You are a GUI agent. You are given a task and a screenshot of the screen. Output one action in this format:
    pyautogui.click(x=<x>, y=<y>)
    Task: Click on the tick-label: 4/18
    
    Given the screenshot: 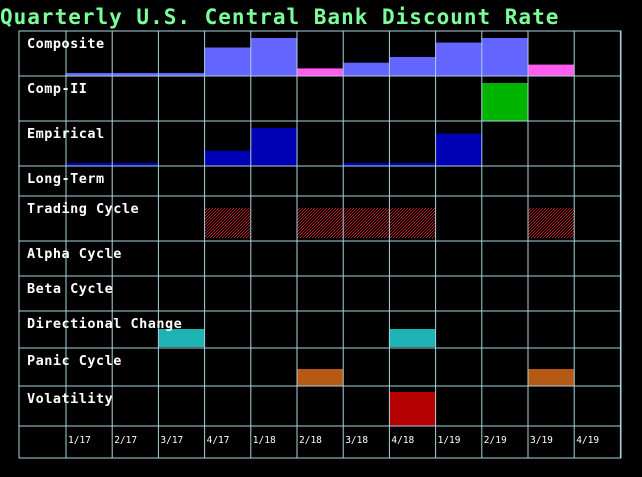 What is the action you would take?
    pyautogui.click(x=402, y=440)
    